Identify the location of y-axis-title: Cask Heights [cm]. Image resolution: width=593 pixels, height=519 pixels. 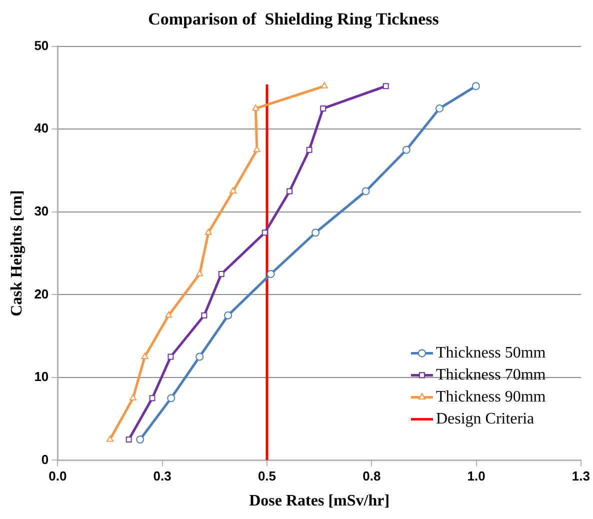
(17, 253).